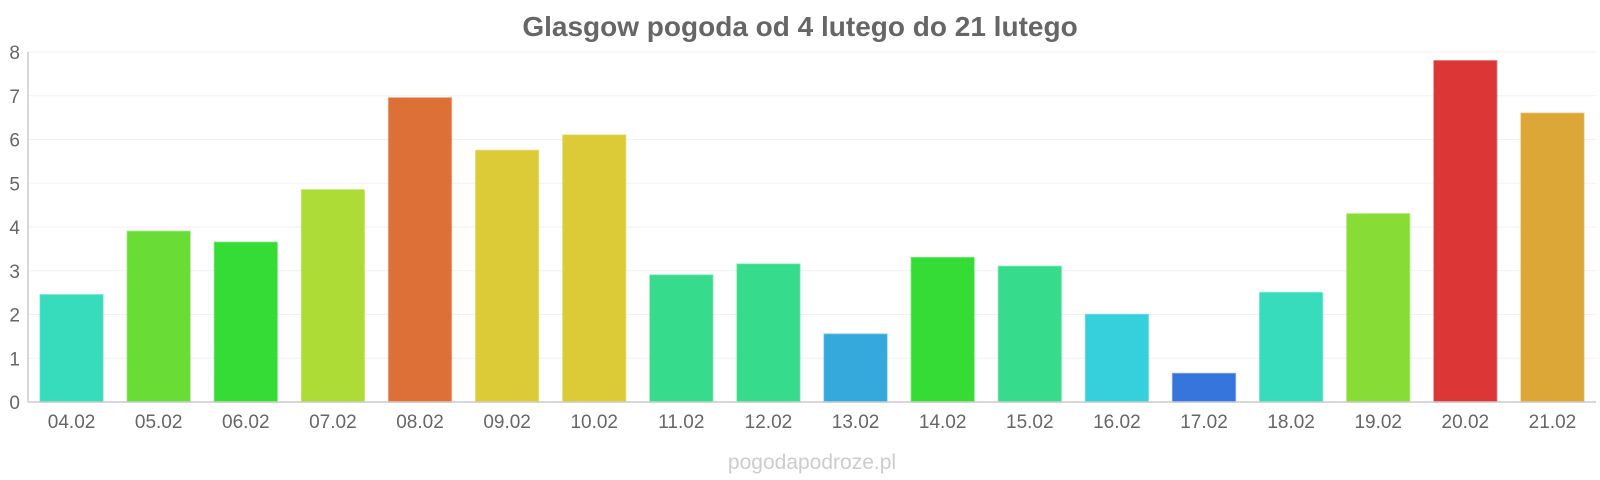 The height and width of the screenshot is (480, 1600). I want to click on y-tick-label: 5, so click(14, 184).